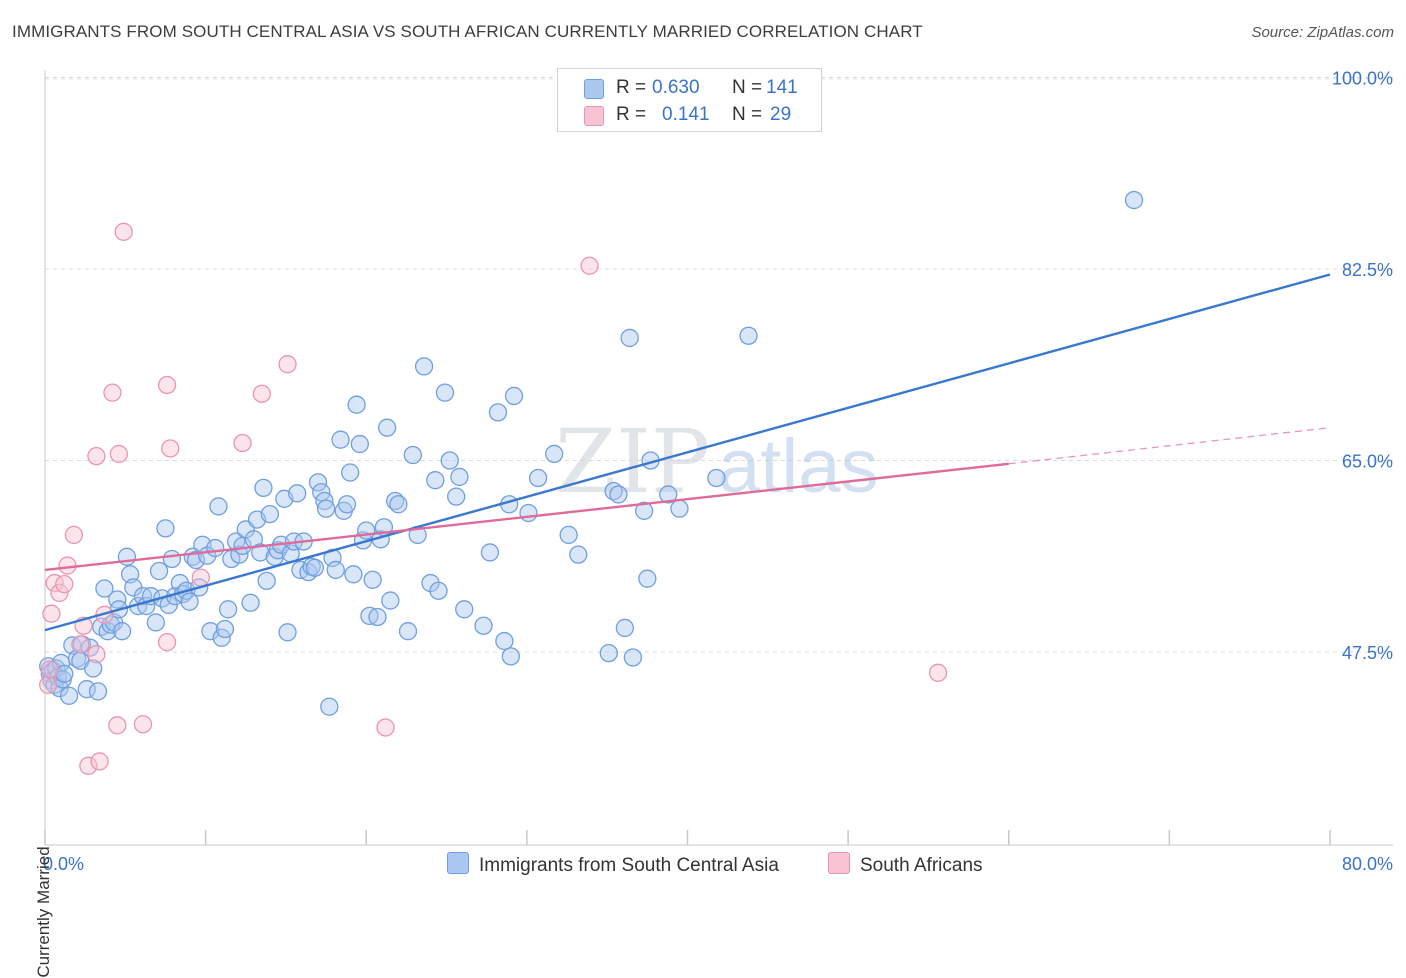 The height and width of the screenshot is (978, 1406). Describe the element at coordinates (689, 100) in the screenshot. I see `correlation-legend: R = 0.630 N = 141 R = 0.141 N = 29` at that location.